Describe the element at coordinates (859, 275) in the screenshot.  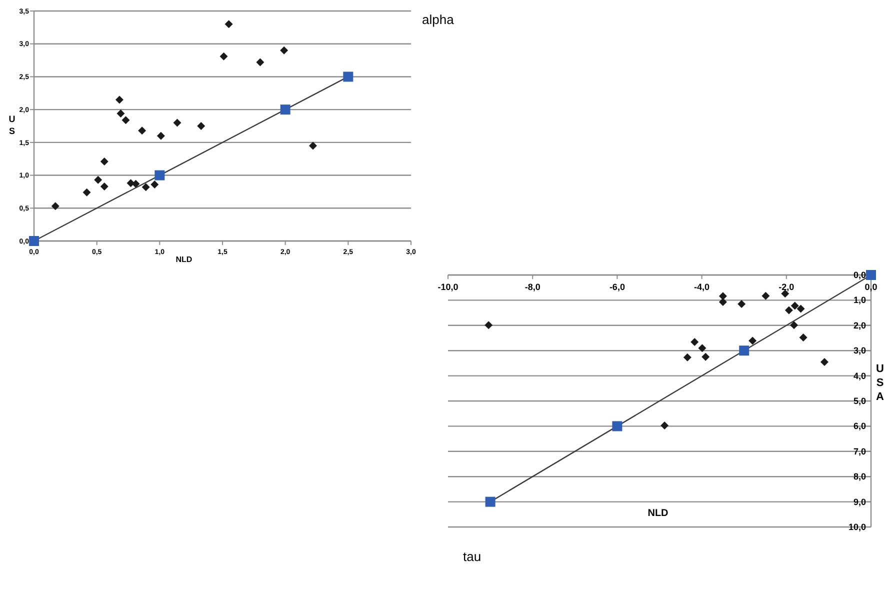
I see `y-tick-label: 0,0` at that location.